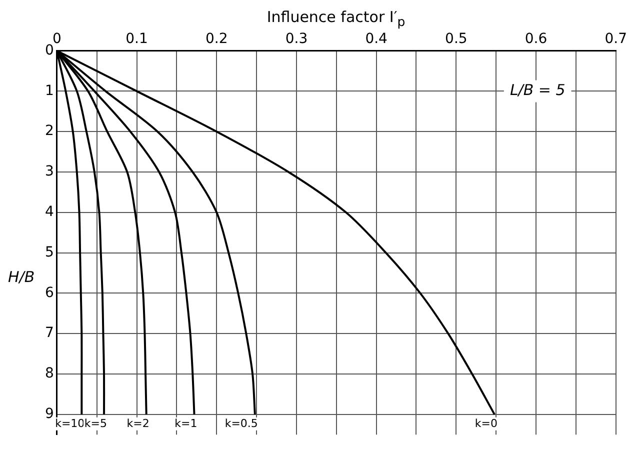  Describe the element at coordinates (49, 252) in the screenshot. I see `y-tick-label: 5` at that location.